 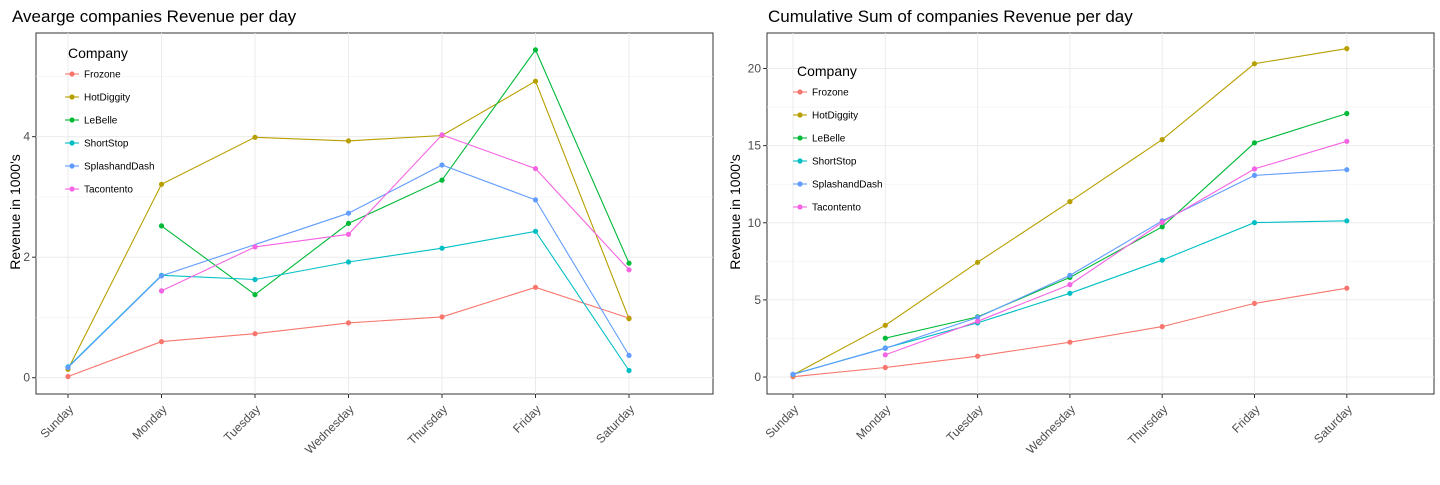 I want to click on y-tick-label: 2, so click(x=26, y=257).